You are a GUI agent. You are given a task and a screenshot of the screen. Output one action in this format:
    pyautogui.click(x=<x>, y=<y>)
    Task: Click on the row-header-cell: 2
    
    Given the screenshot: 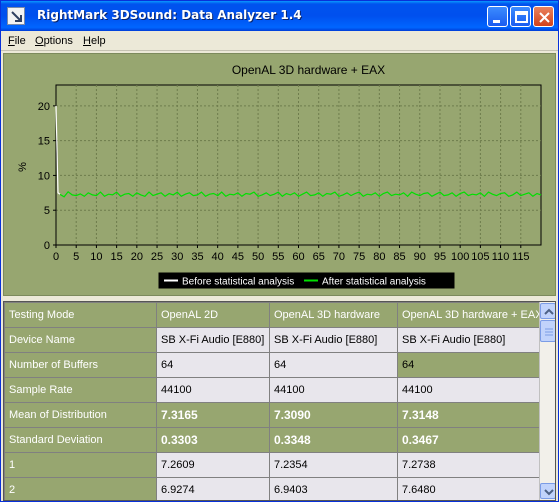 What is the action you would take?
    pyautogui.click(x=80, y=488)
    